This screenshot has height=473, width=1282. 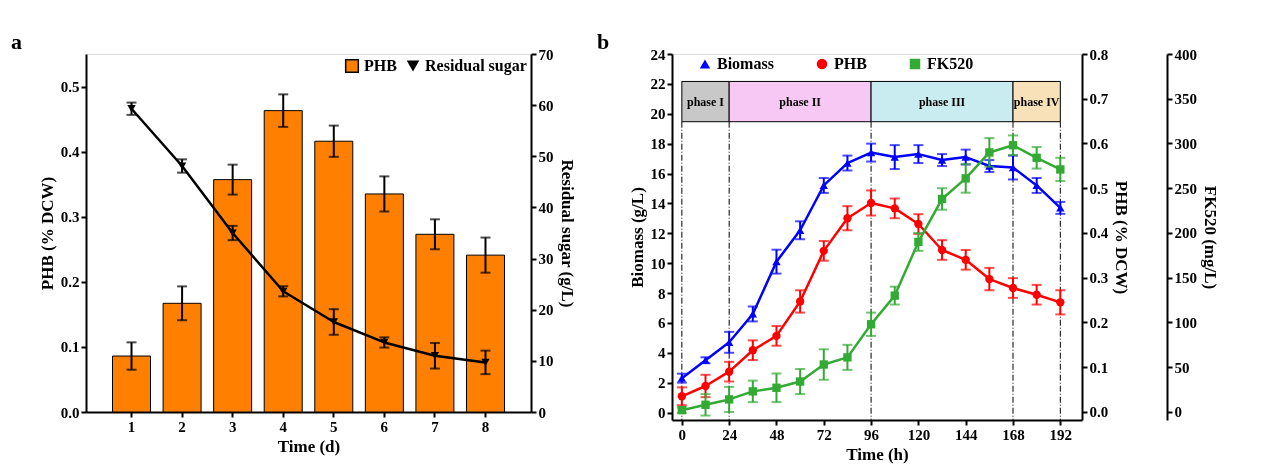 I want to click on y-tick-label: 12, so click(x=658, y=233).